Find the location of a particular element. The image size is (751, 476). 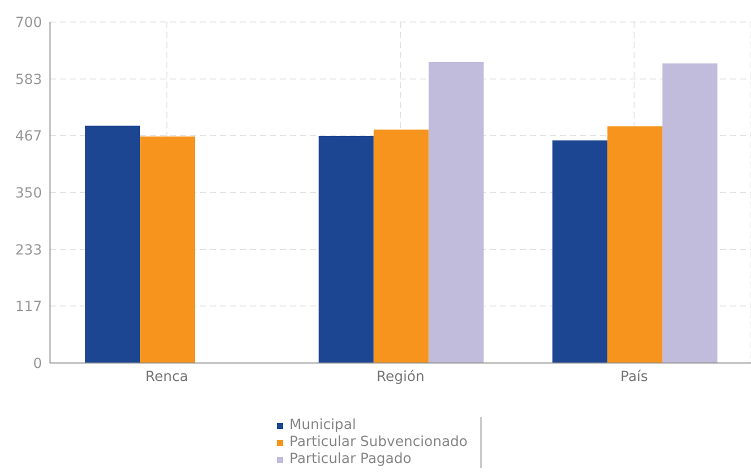

y-tick-label: 583 is located at coordinates (28, 80).